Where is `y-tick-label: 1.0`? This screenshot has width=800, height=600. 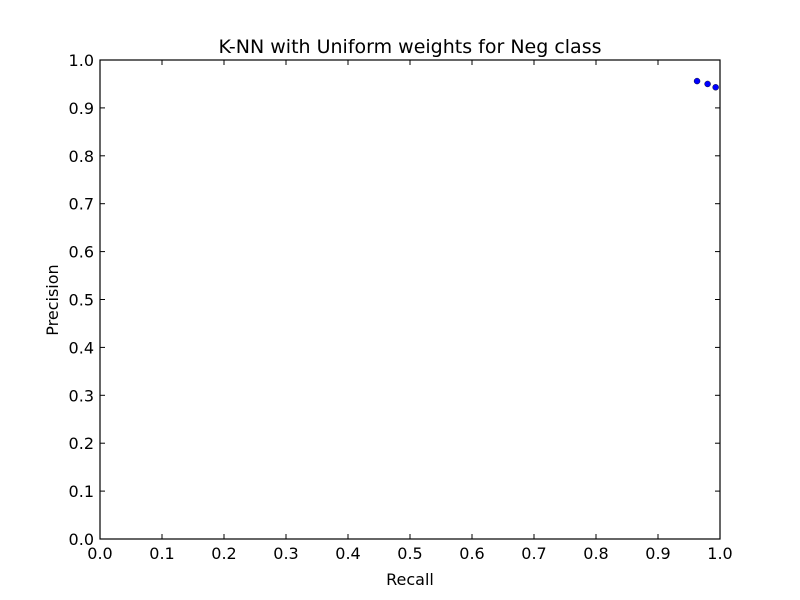
y-tick-label: 1.0 is located at coordinates (81, 60).